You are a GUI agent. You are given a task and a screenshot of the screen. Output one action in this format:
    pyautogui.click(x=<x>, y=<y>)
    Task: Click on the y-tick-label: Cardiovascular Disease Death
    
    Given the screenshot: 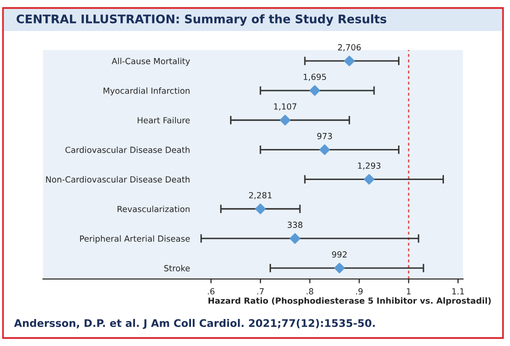 What is the action you would take?
    pyautogui.click(x=127, y=149)
    